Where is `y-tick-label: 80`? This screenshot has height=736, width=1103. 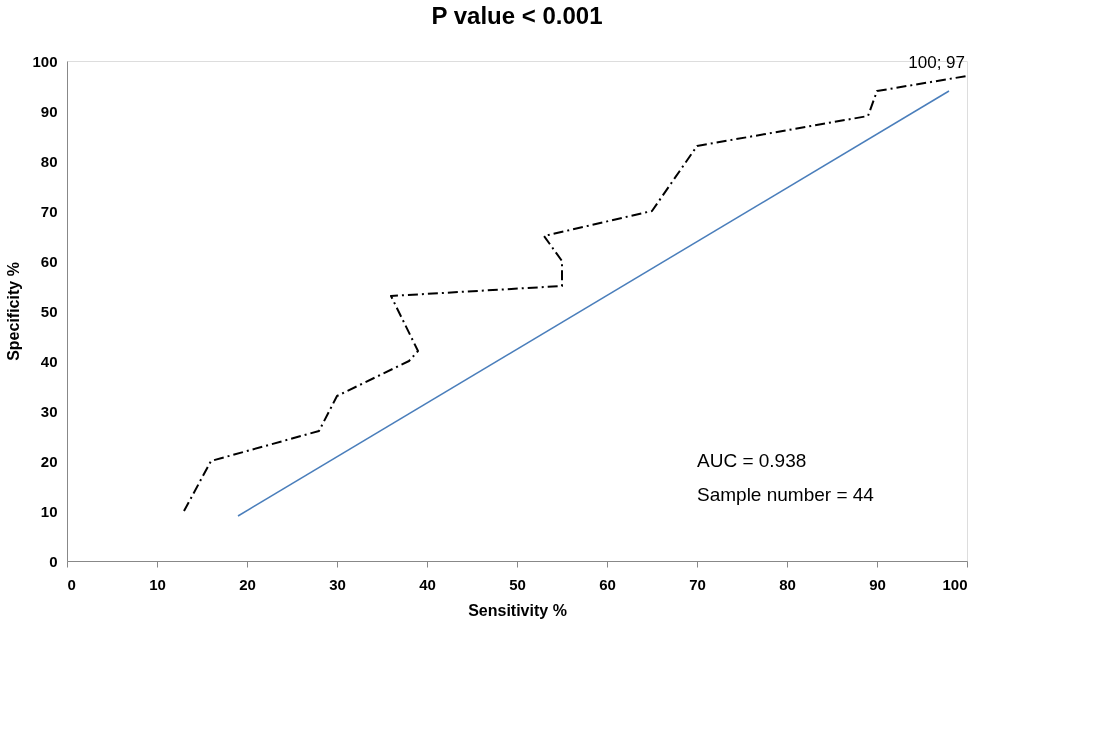 y-tick-label: 80 is located at coordinates (49, 161).